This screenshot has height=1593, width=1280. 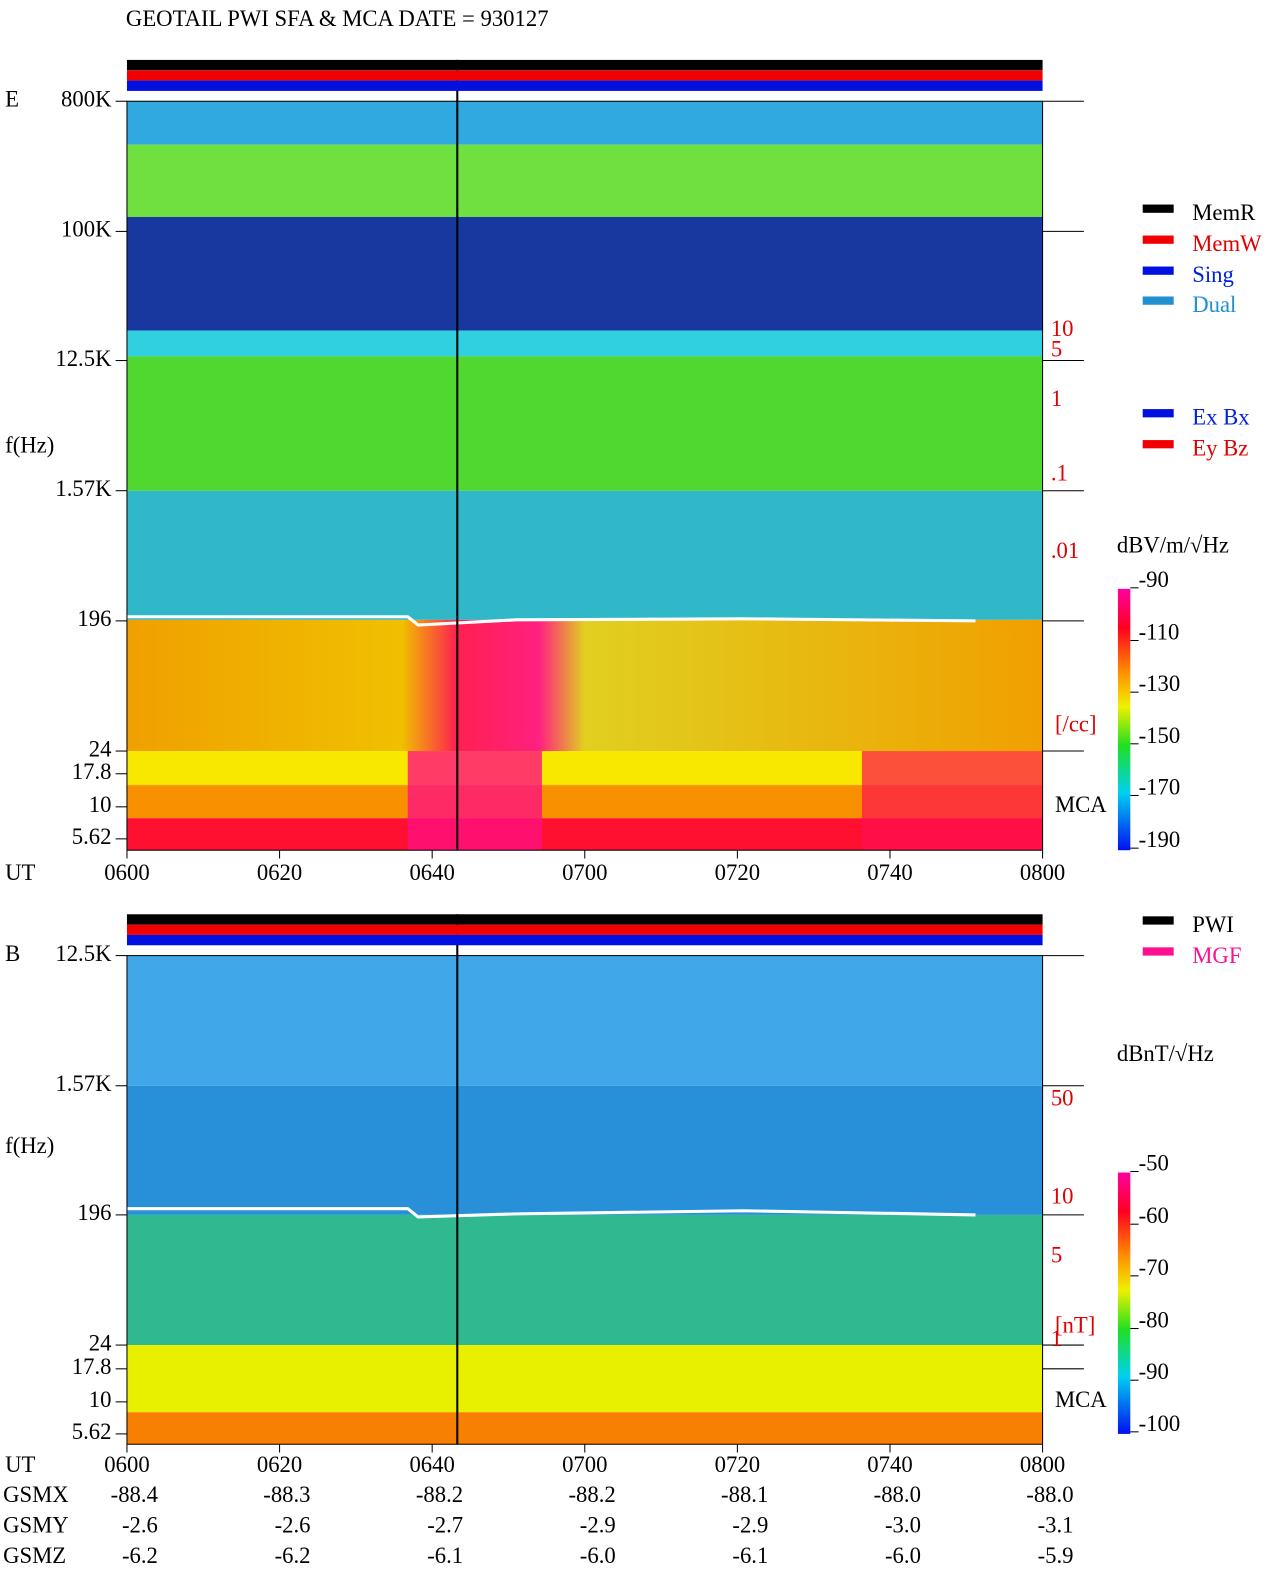 I want to click on legend-label: MGF, so click(x=1216, y=955).